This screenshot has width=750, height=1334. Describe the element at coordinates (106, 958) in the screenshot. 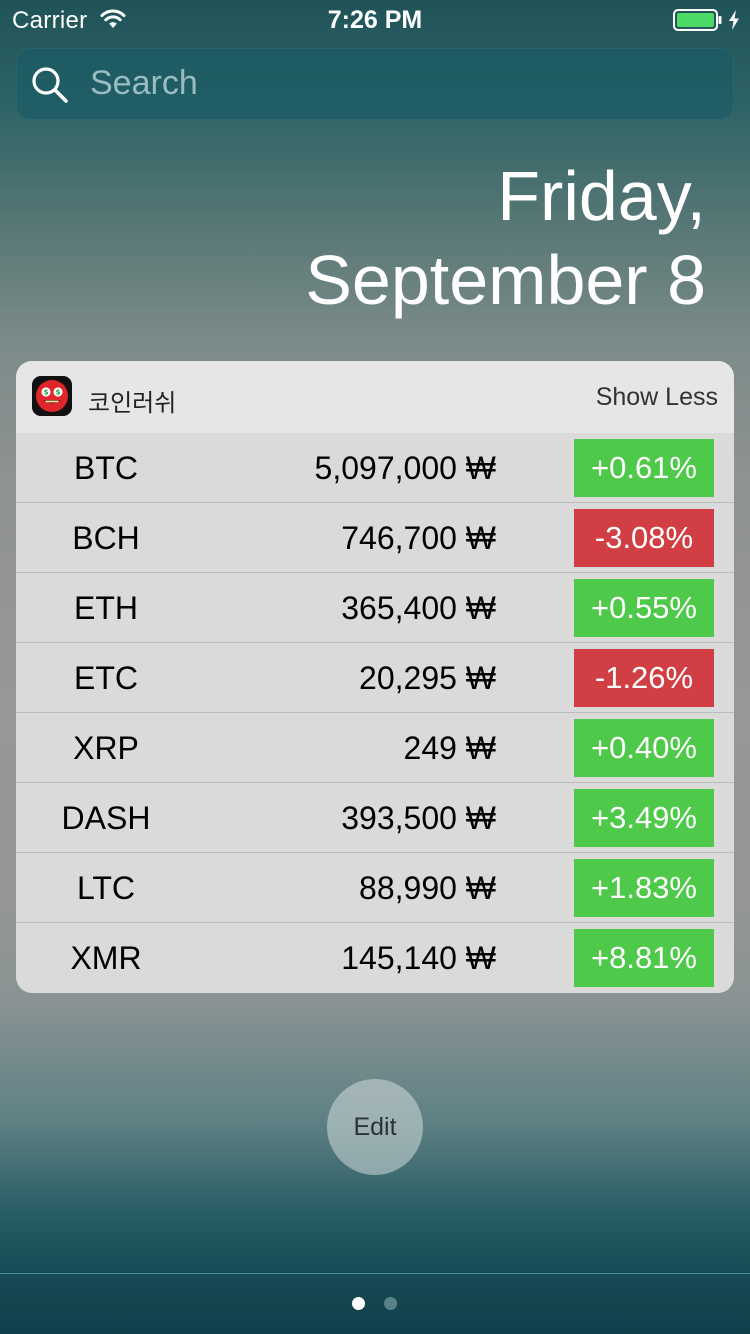

I see `coin-symbol: XMR` at that location.